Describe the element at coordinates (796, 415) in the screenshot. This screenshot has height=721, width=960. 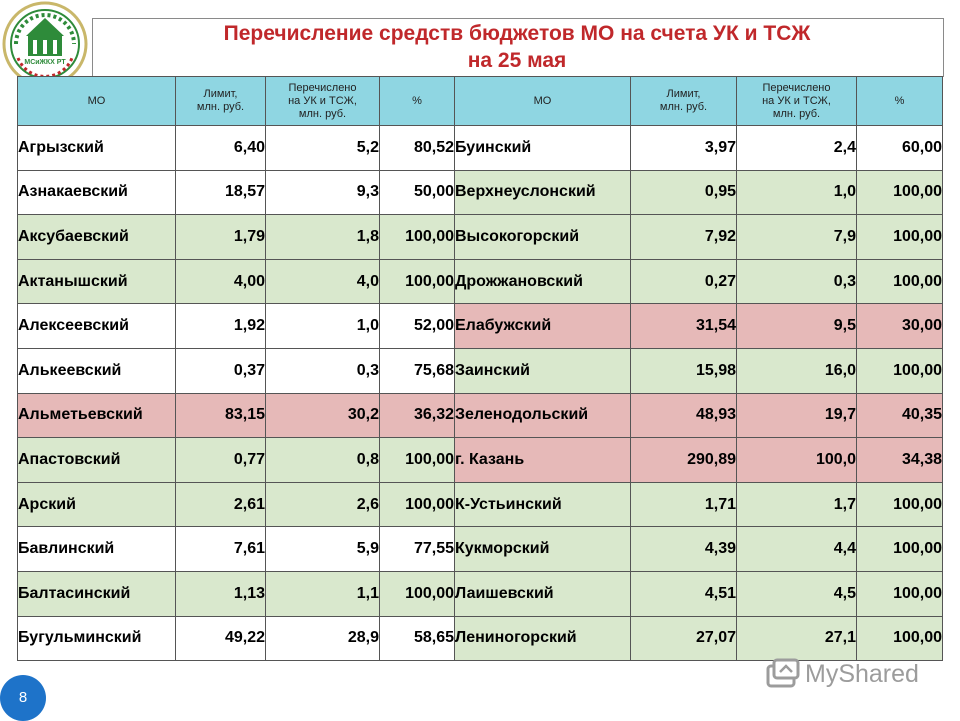
I see `right-transferred-cell: 19,7` at that location.